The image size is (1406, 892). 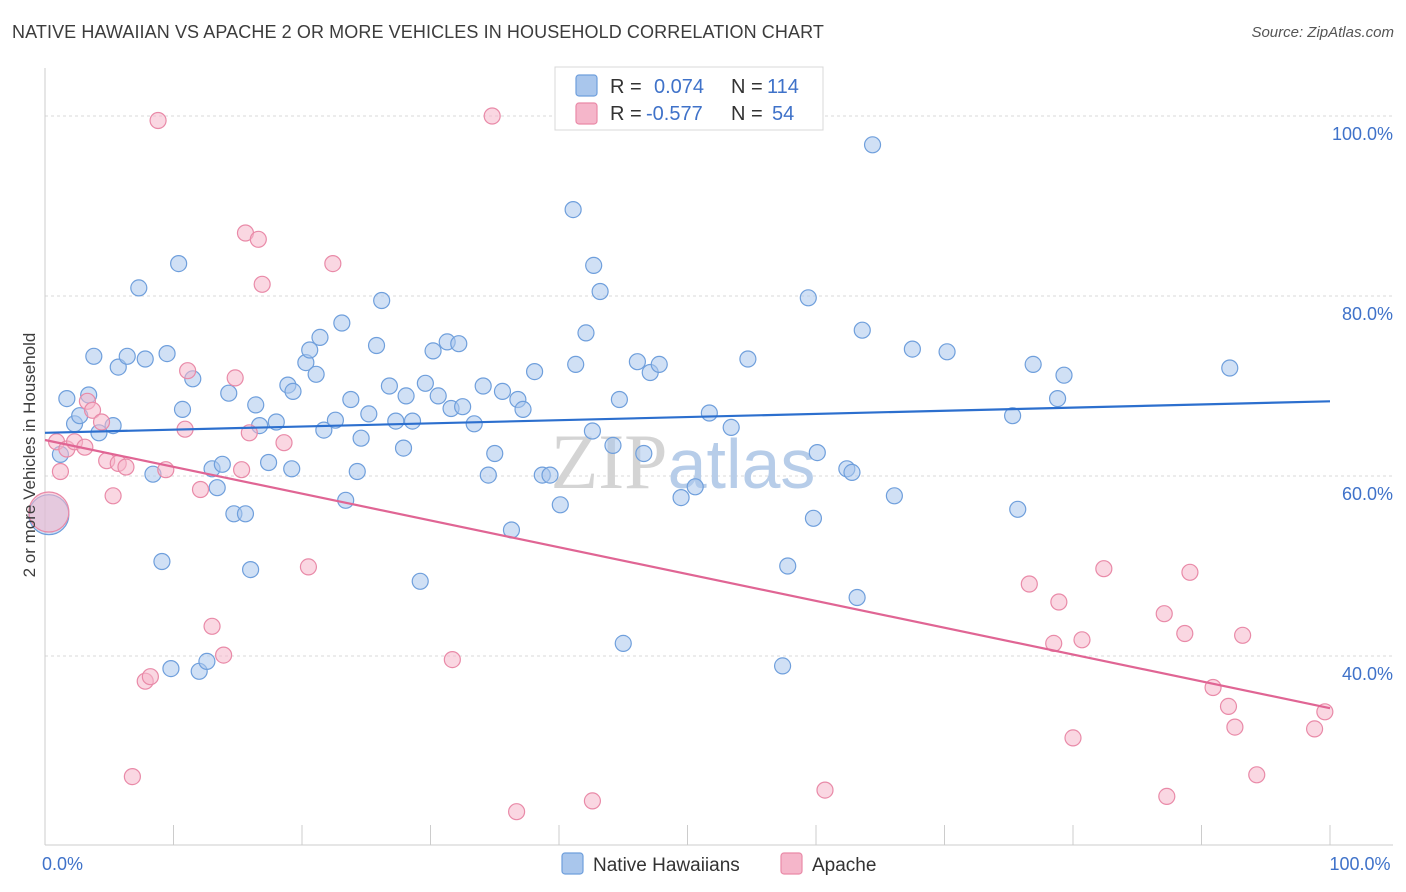 I want to click on y-axis-label: 2 or more Vehicles in Household, so click(x=29, y=455).